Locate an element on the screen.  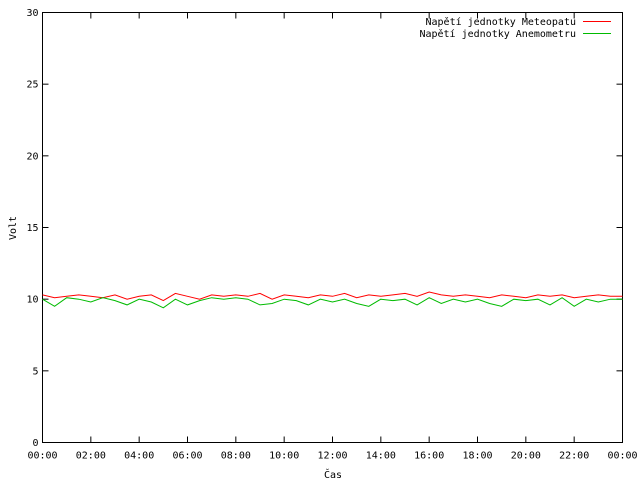
x-tick-label: 06:00 is located at coordinates (187, 456).